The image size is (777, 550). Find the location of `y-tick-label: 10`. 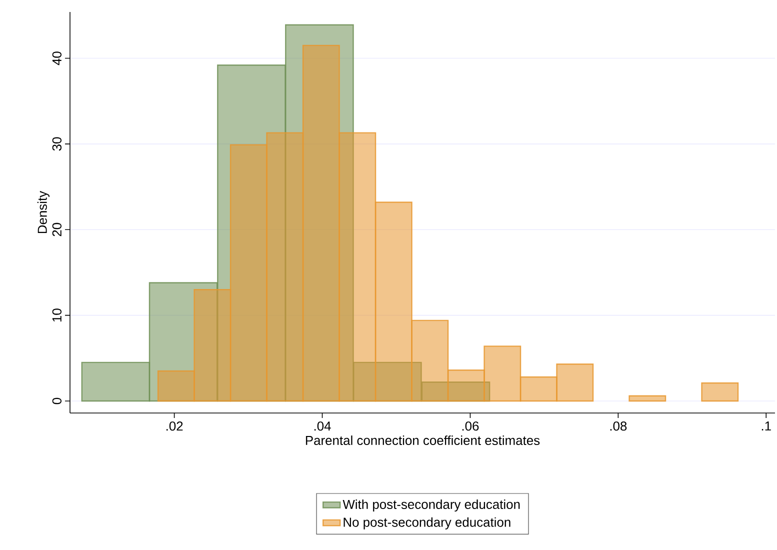

y-tick-label: 10 is located at coordinates (57, 315).